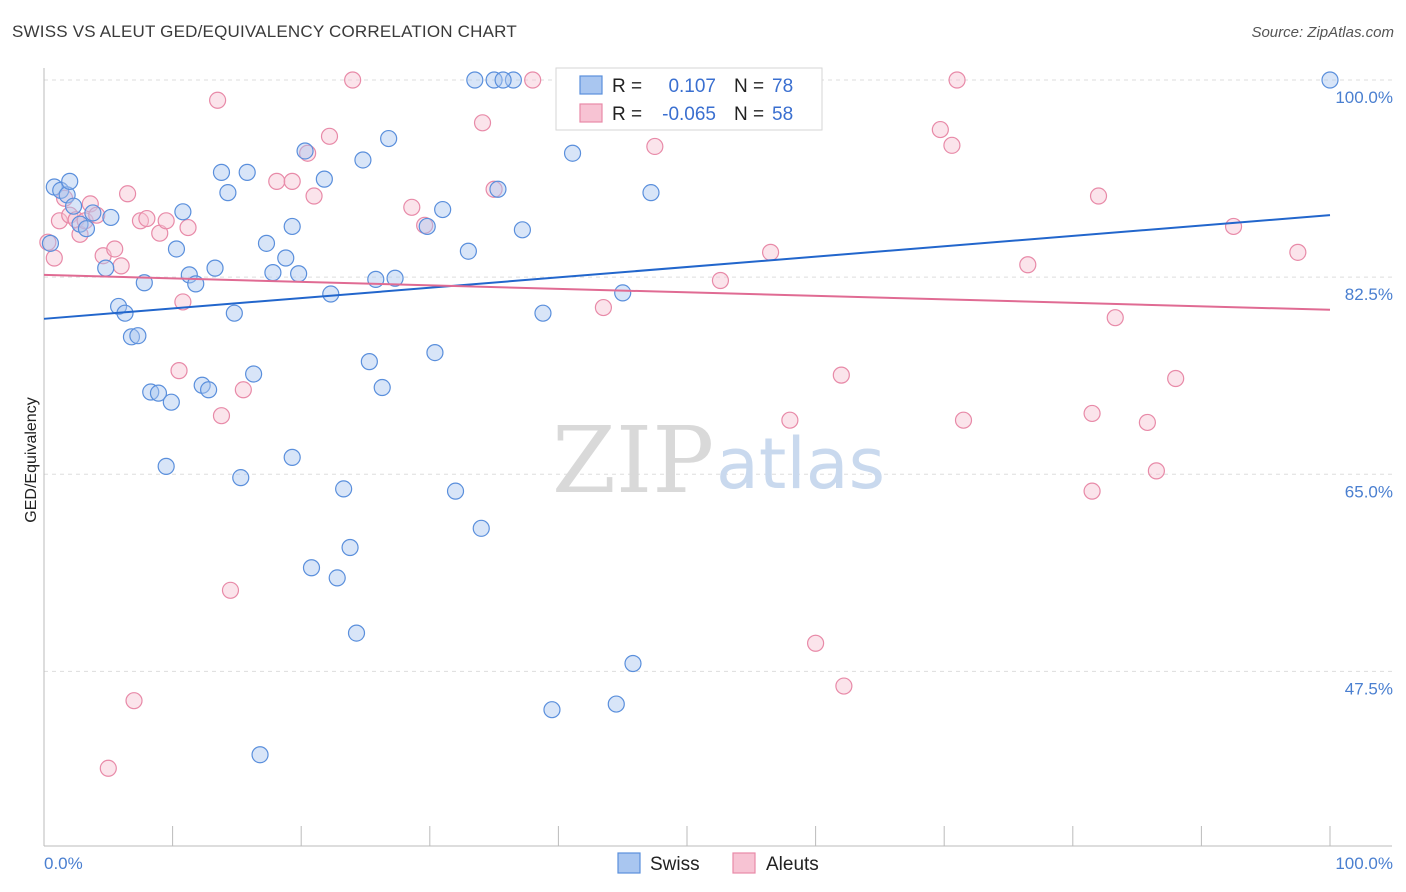 The image size is (1406, 892). What do you see at coordinates (792, 864) in the screenshot?
I see `legend-bottom-aleut-label: Aleuts` at bounding box center [792, 864].